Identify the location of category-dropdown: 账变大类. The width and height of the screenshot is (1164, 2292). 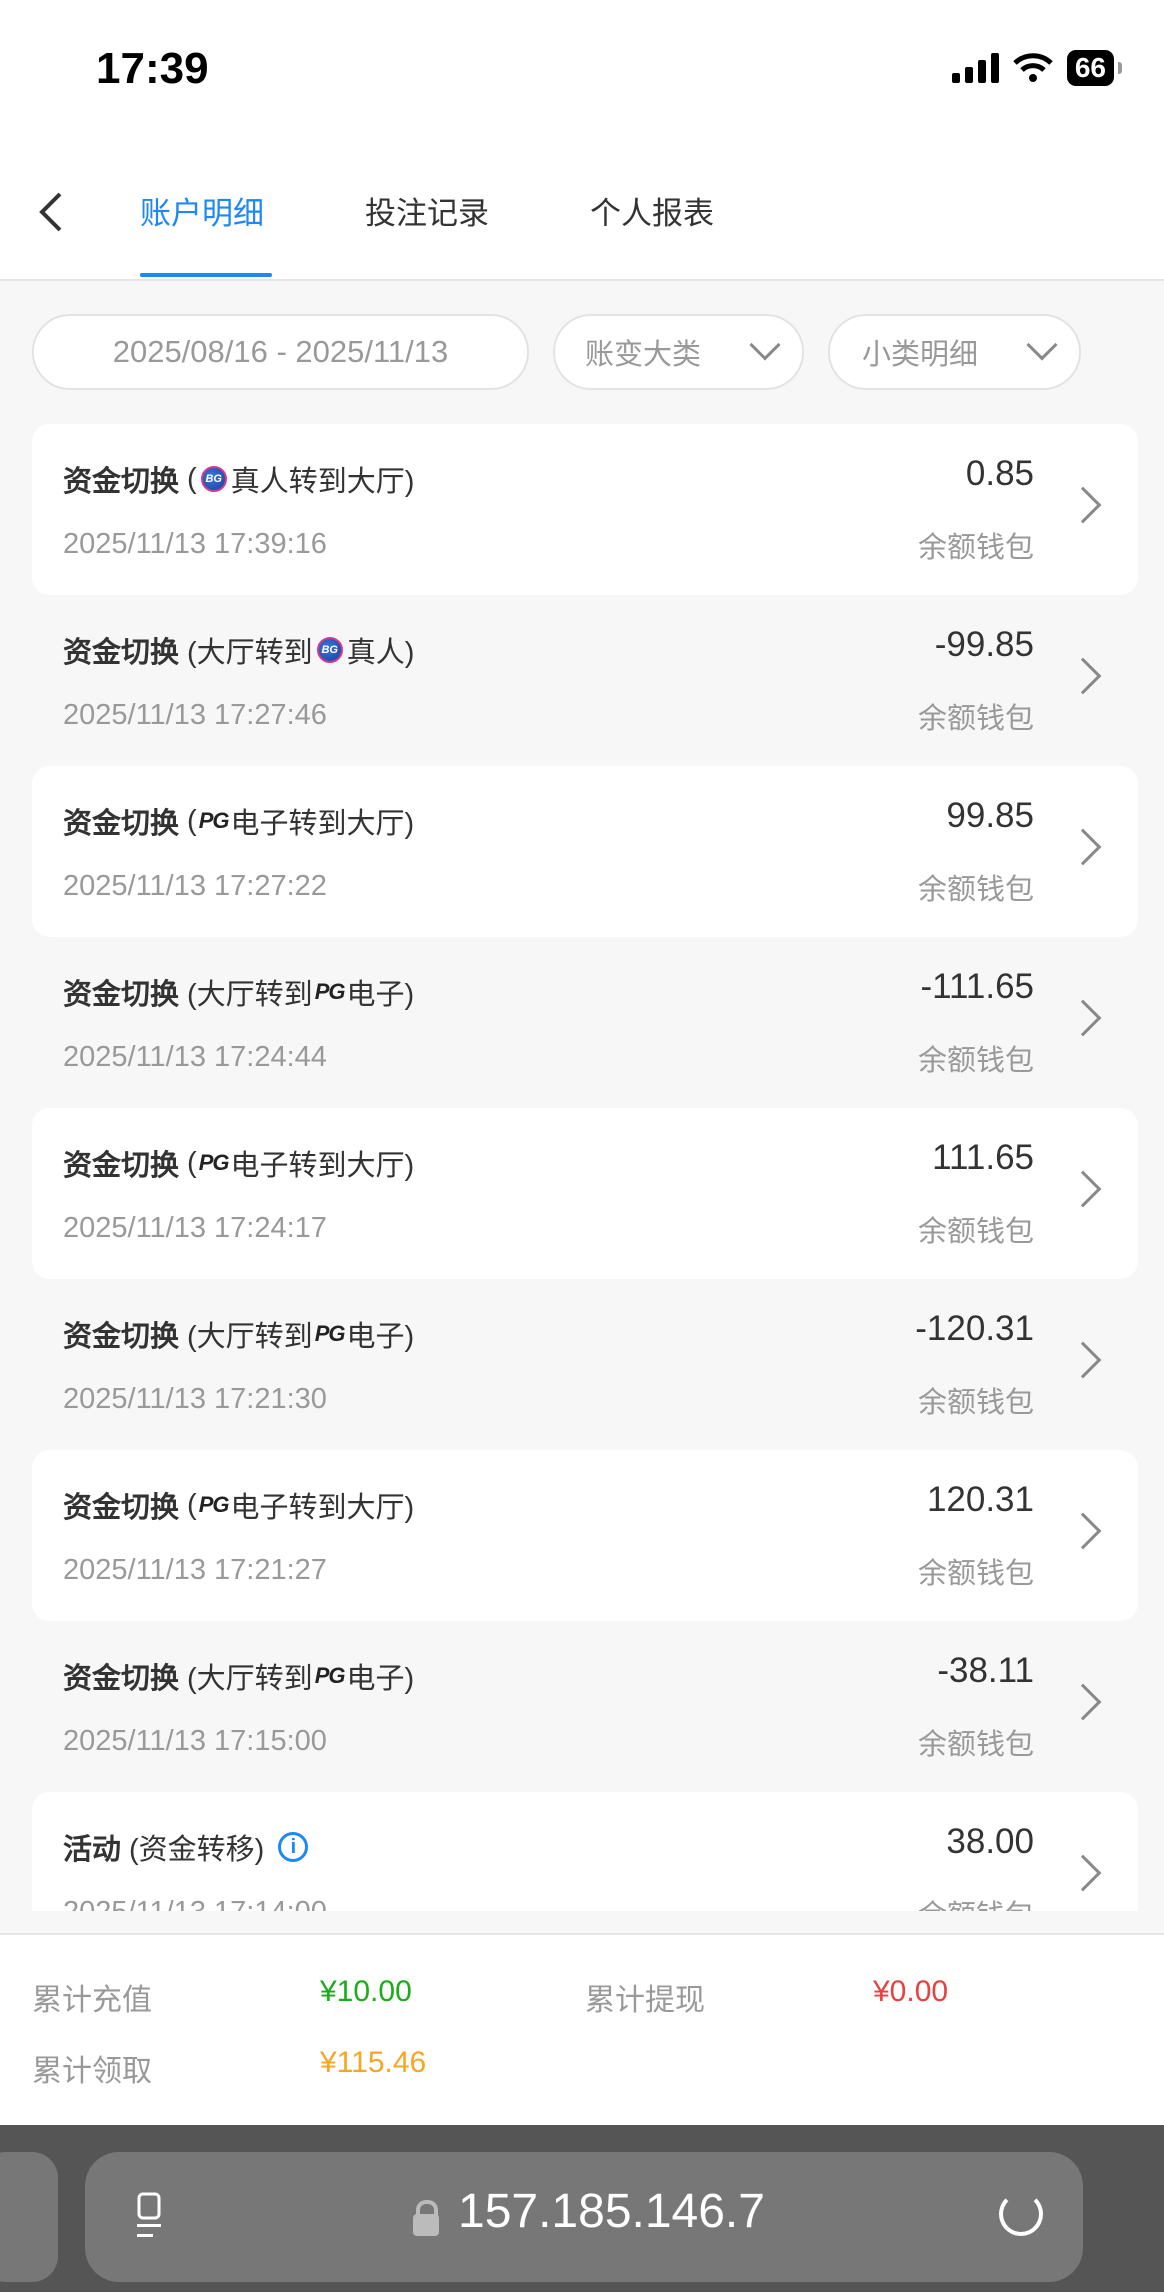
(678, 352).